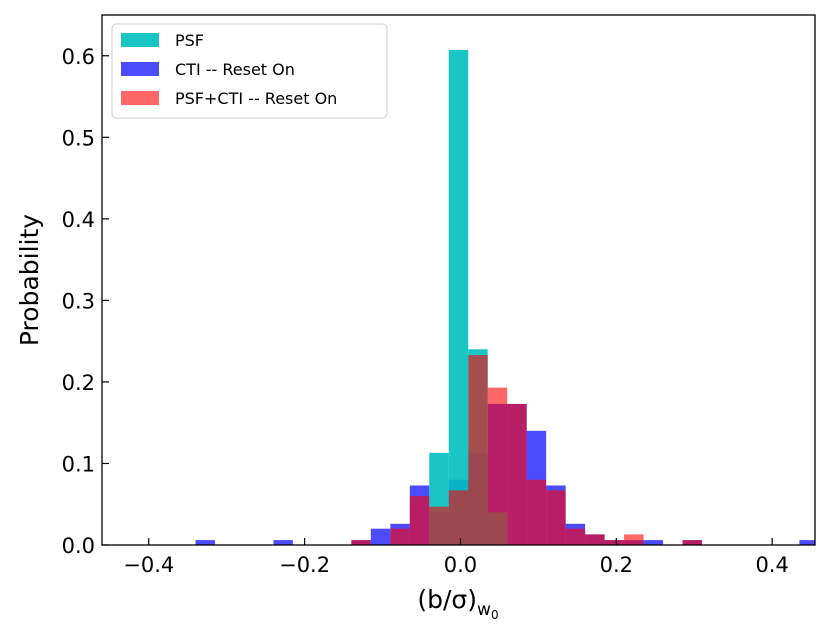 Image resolution: width=829 pixels, height=635 pixels. Describe the element at coordinates (457, 603) in the screenshot. I see `x-axis-title: (b/σ)w0` at that location.